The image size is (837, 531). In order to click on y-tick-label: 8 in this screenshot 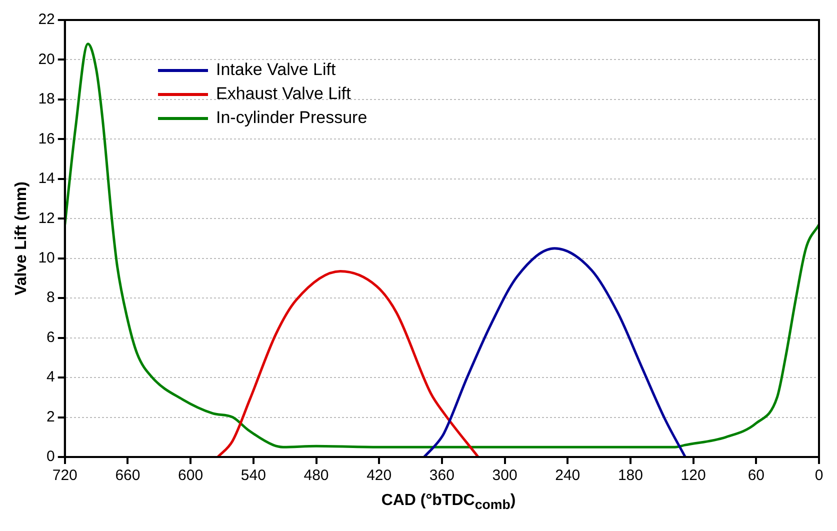, I will do `click(50, 297)`.